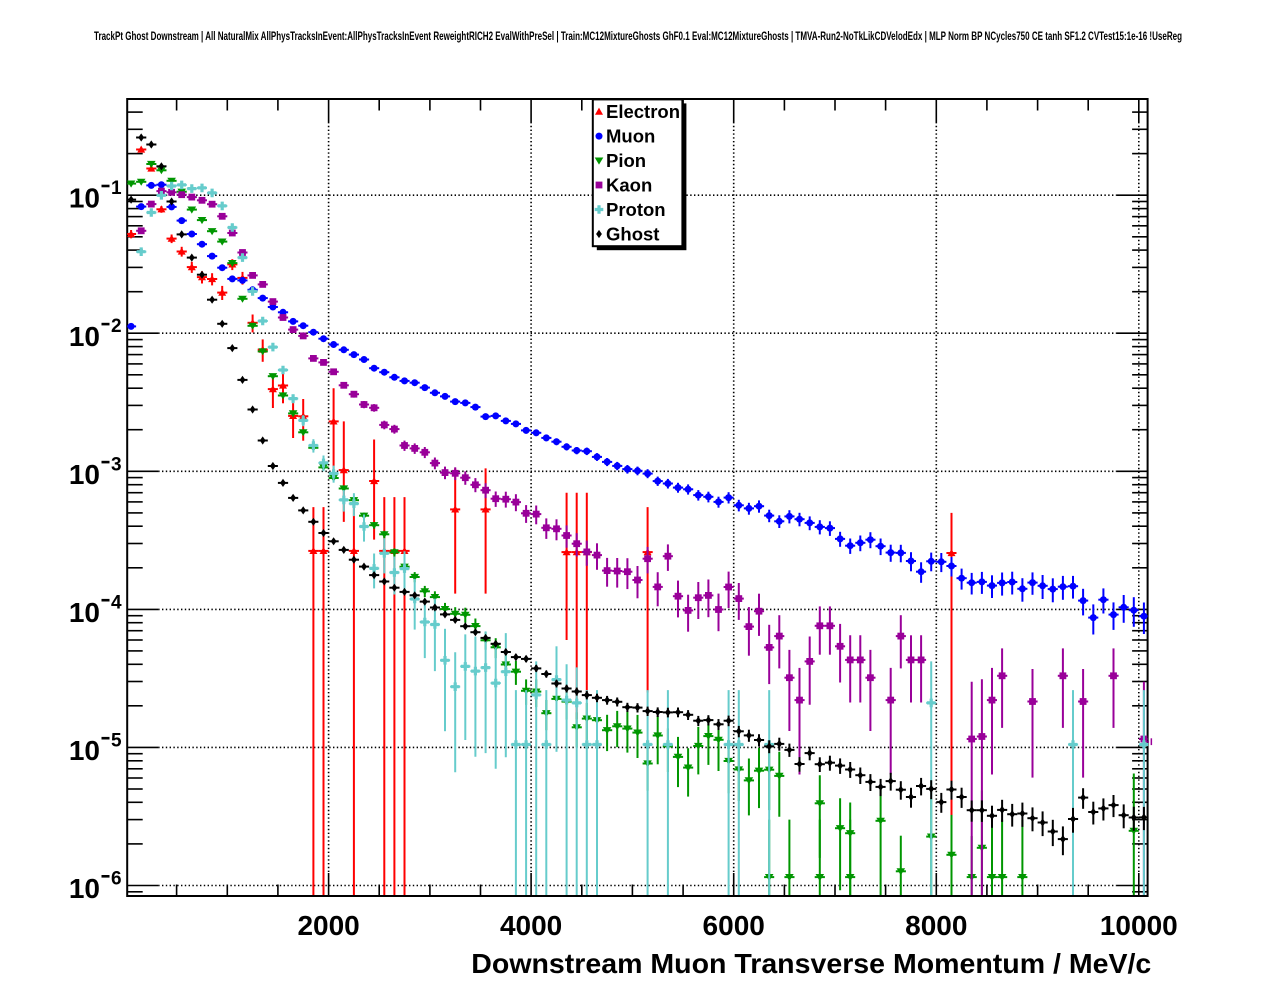  What do you see at coordinates (116, 326) in the screenshot?
I see `svg-text: 2` at bounding box center [116, 326].